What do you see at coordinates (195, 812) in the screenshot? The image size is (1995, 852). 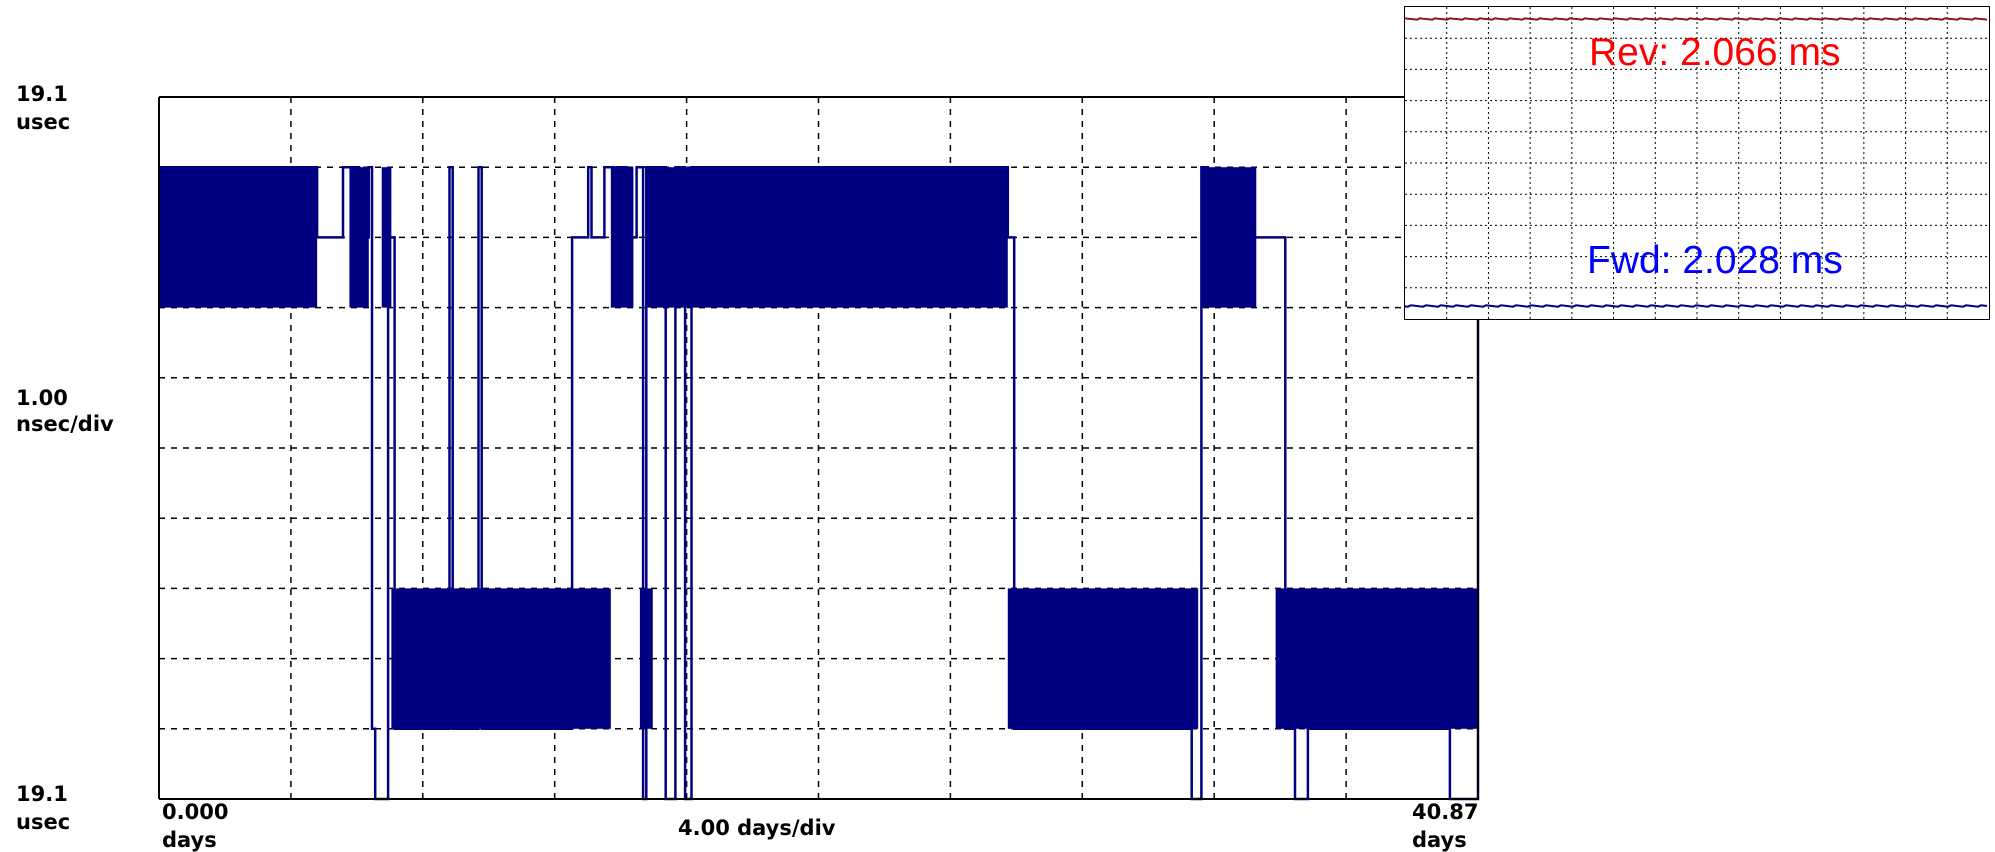 I see `x-start-value: 0.000` at bounding box center [195, 812].